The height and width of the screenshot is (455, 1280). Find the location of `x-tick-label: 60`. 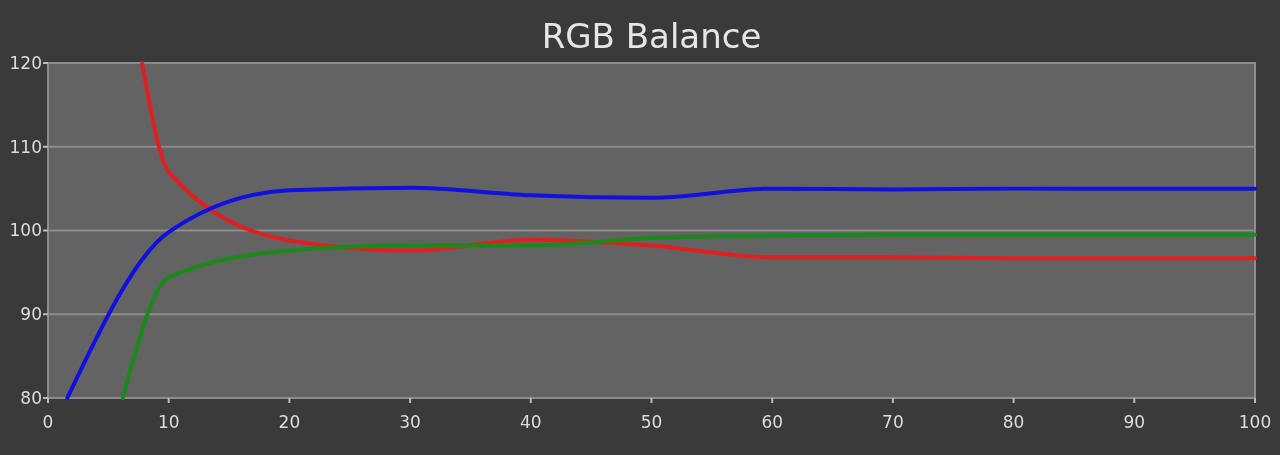

x-tick-label: 60 is located at coordinates (772, 422).